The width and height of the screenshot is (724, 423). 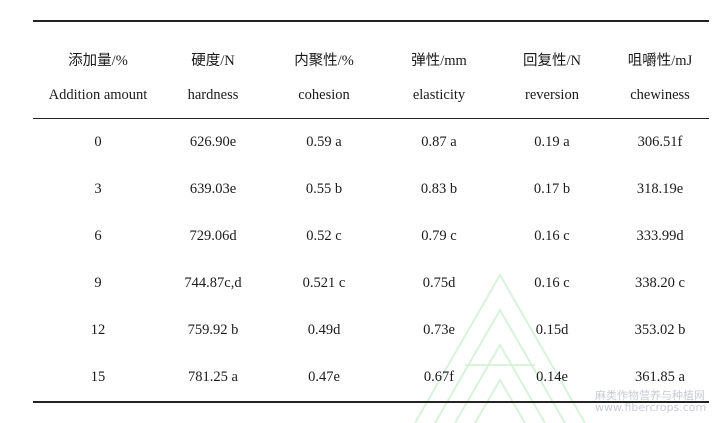 What do you see at coordinates (371, 142) in the screenshot?
I see `table-row: 0 626.90e 0.59 a 0.87 a 0.19 a 306.51f` at bounding box center [371, 142].